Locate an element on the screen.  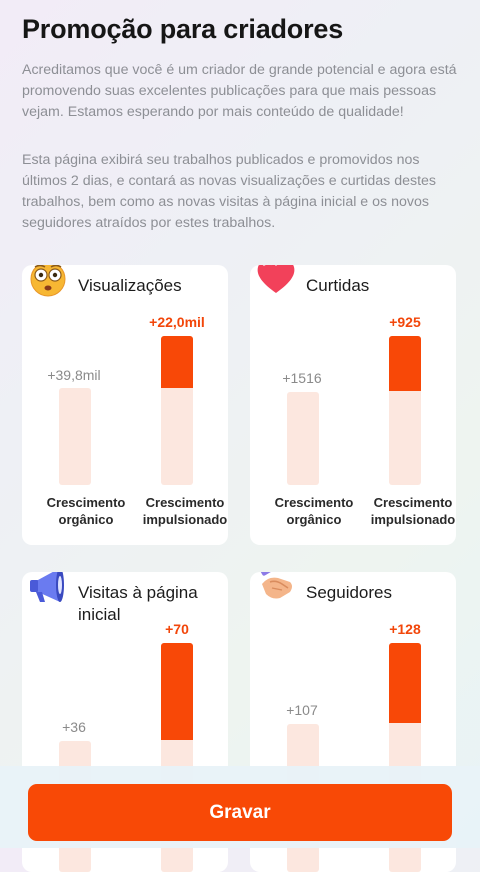
surprised-face-icon is located at coordinates (48, 281).